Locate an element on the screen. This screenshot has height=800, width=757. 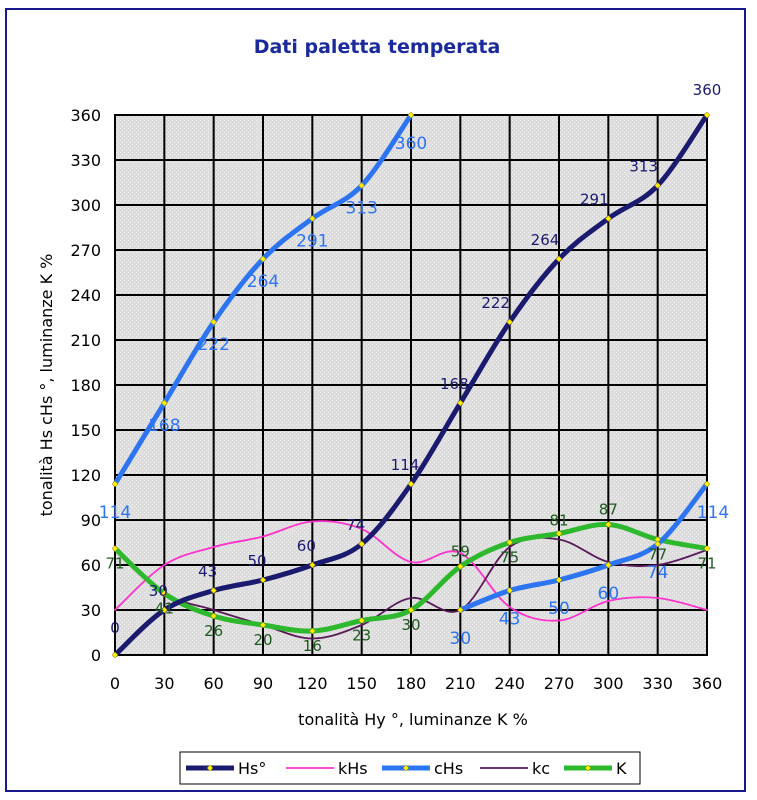
y-tick-label: 60 is located at coordinates (91, 565).